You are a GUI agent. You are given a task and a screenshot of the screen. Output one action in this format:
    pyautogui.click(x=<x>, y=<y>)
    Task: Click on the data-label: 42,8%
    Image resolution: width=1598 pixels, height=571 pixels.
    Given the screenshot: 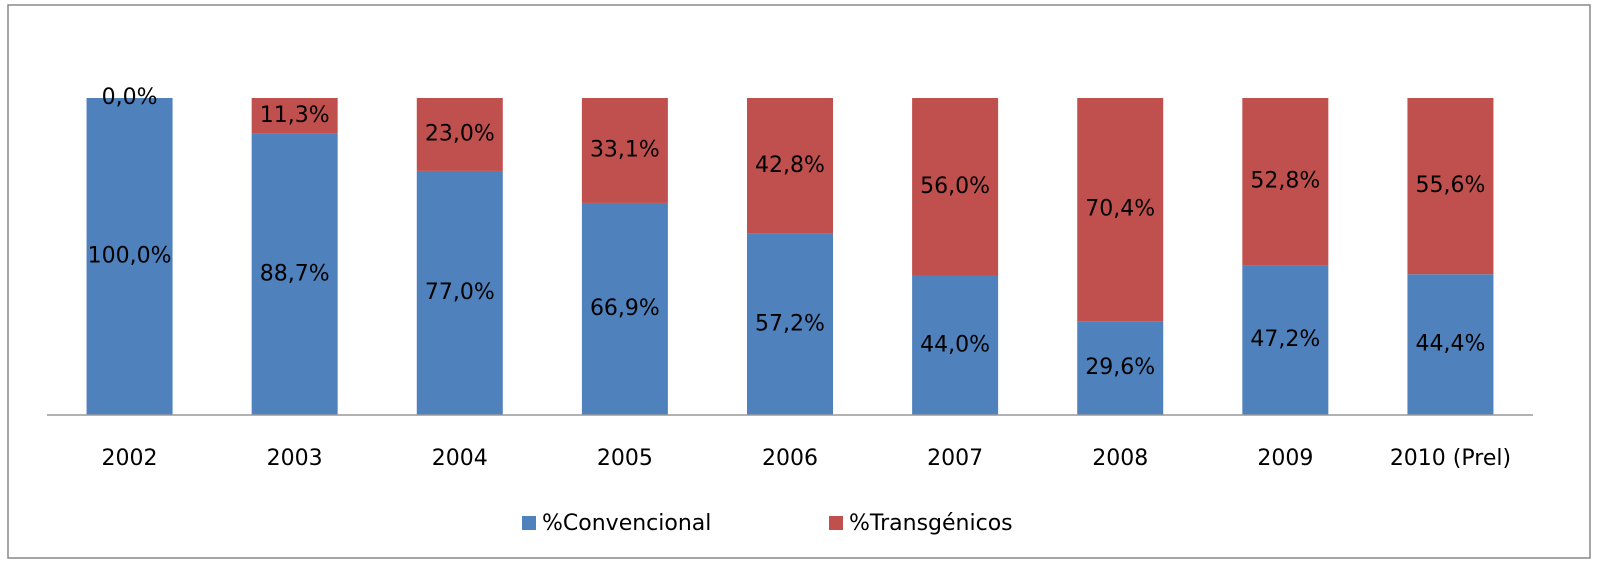 What is the action you would take?
    pyautogui.click(x=790, y=165)
    